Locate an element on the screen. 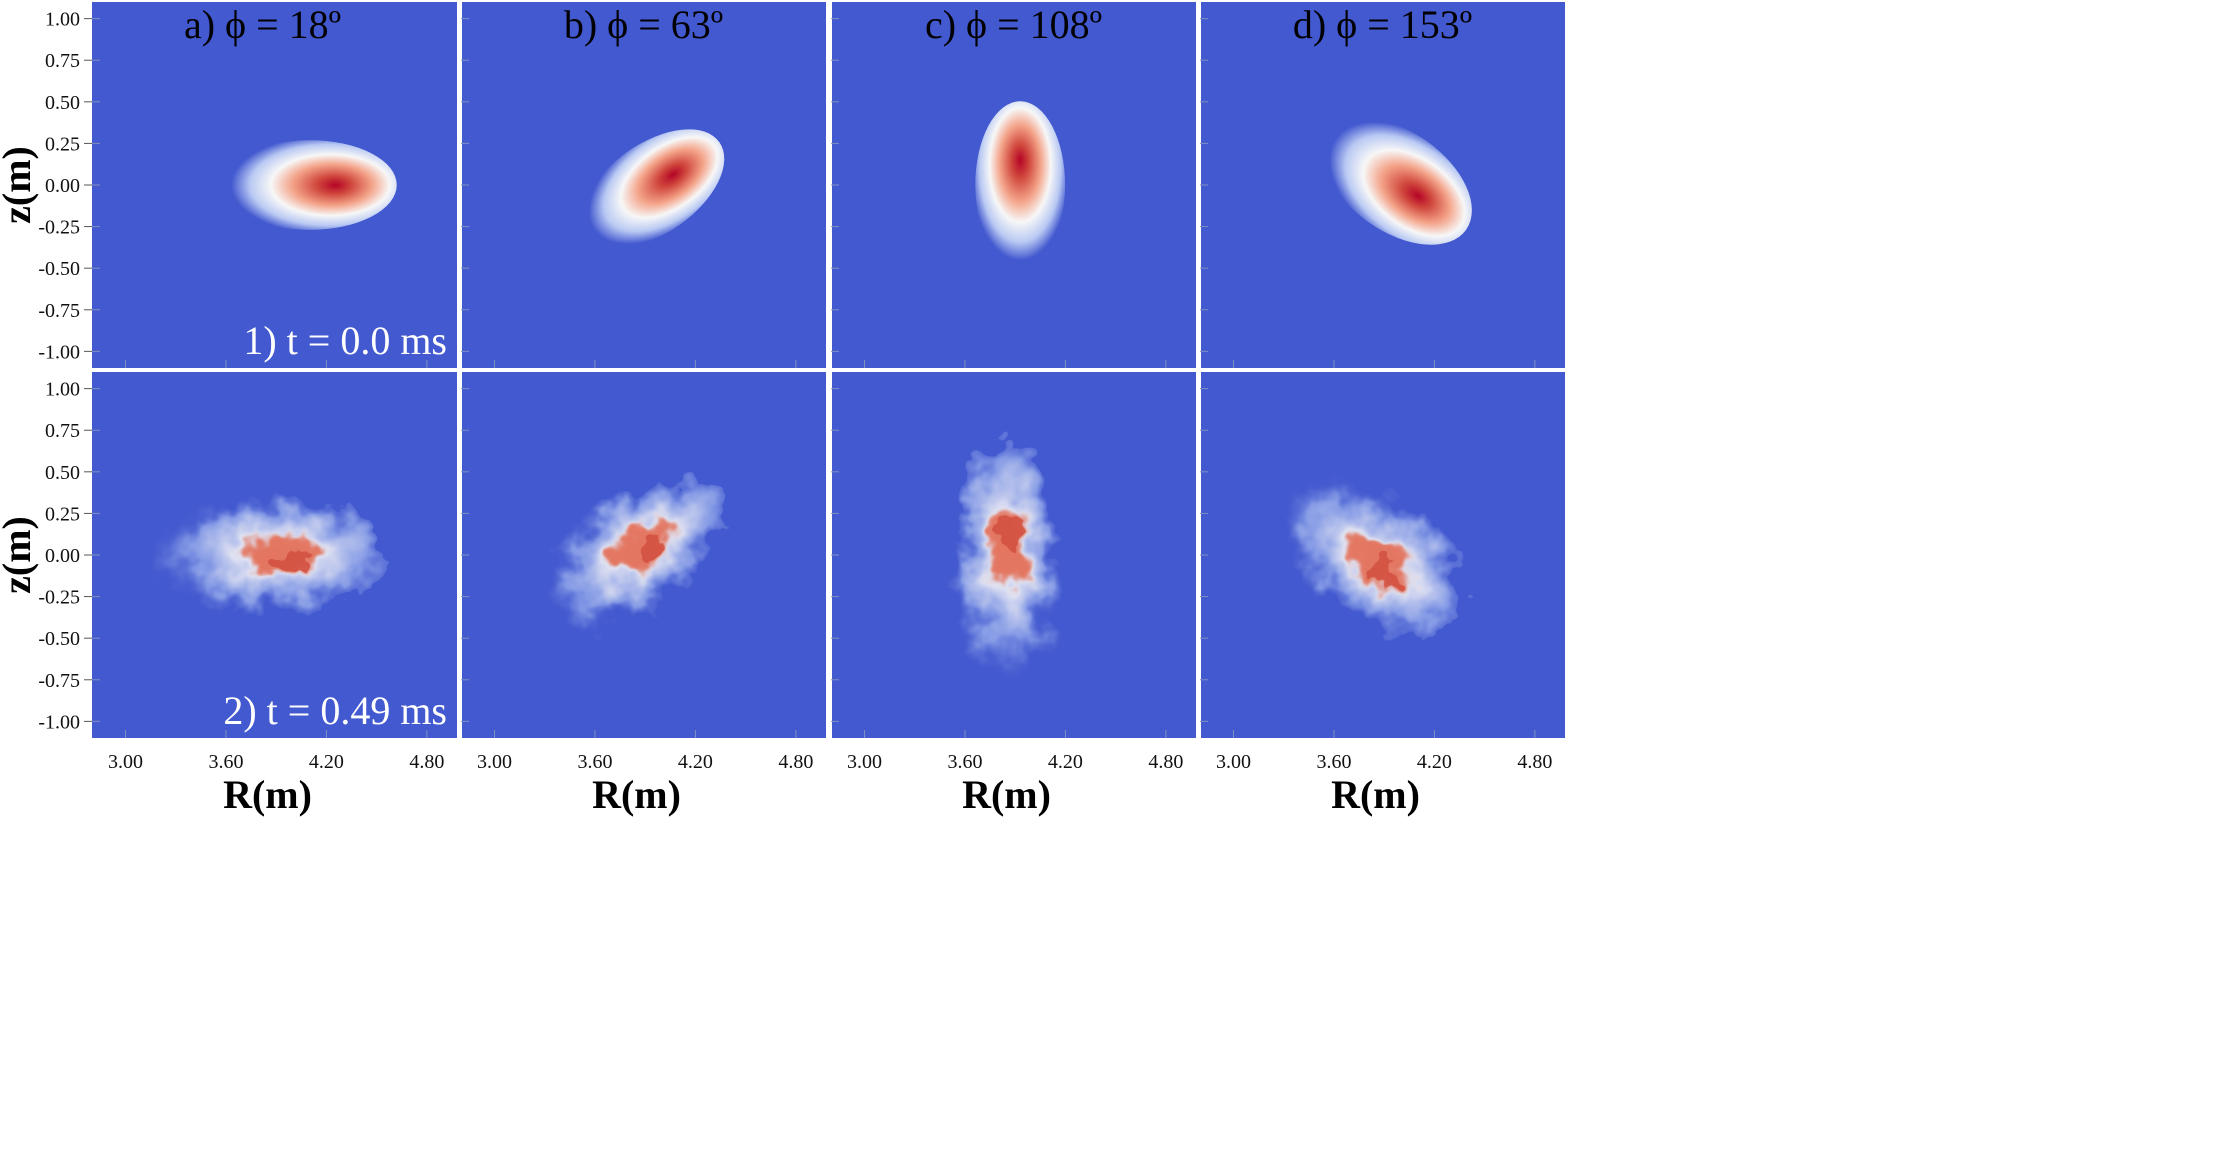 The height and width of the screenshot is (1150, 2235). panel-title: a) ϕ = 18º is located at coordinates (262, 24).